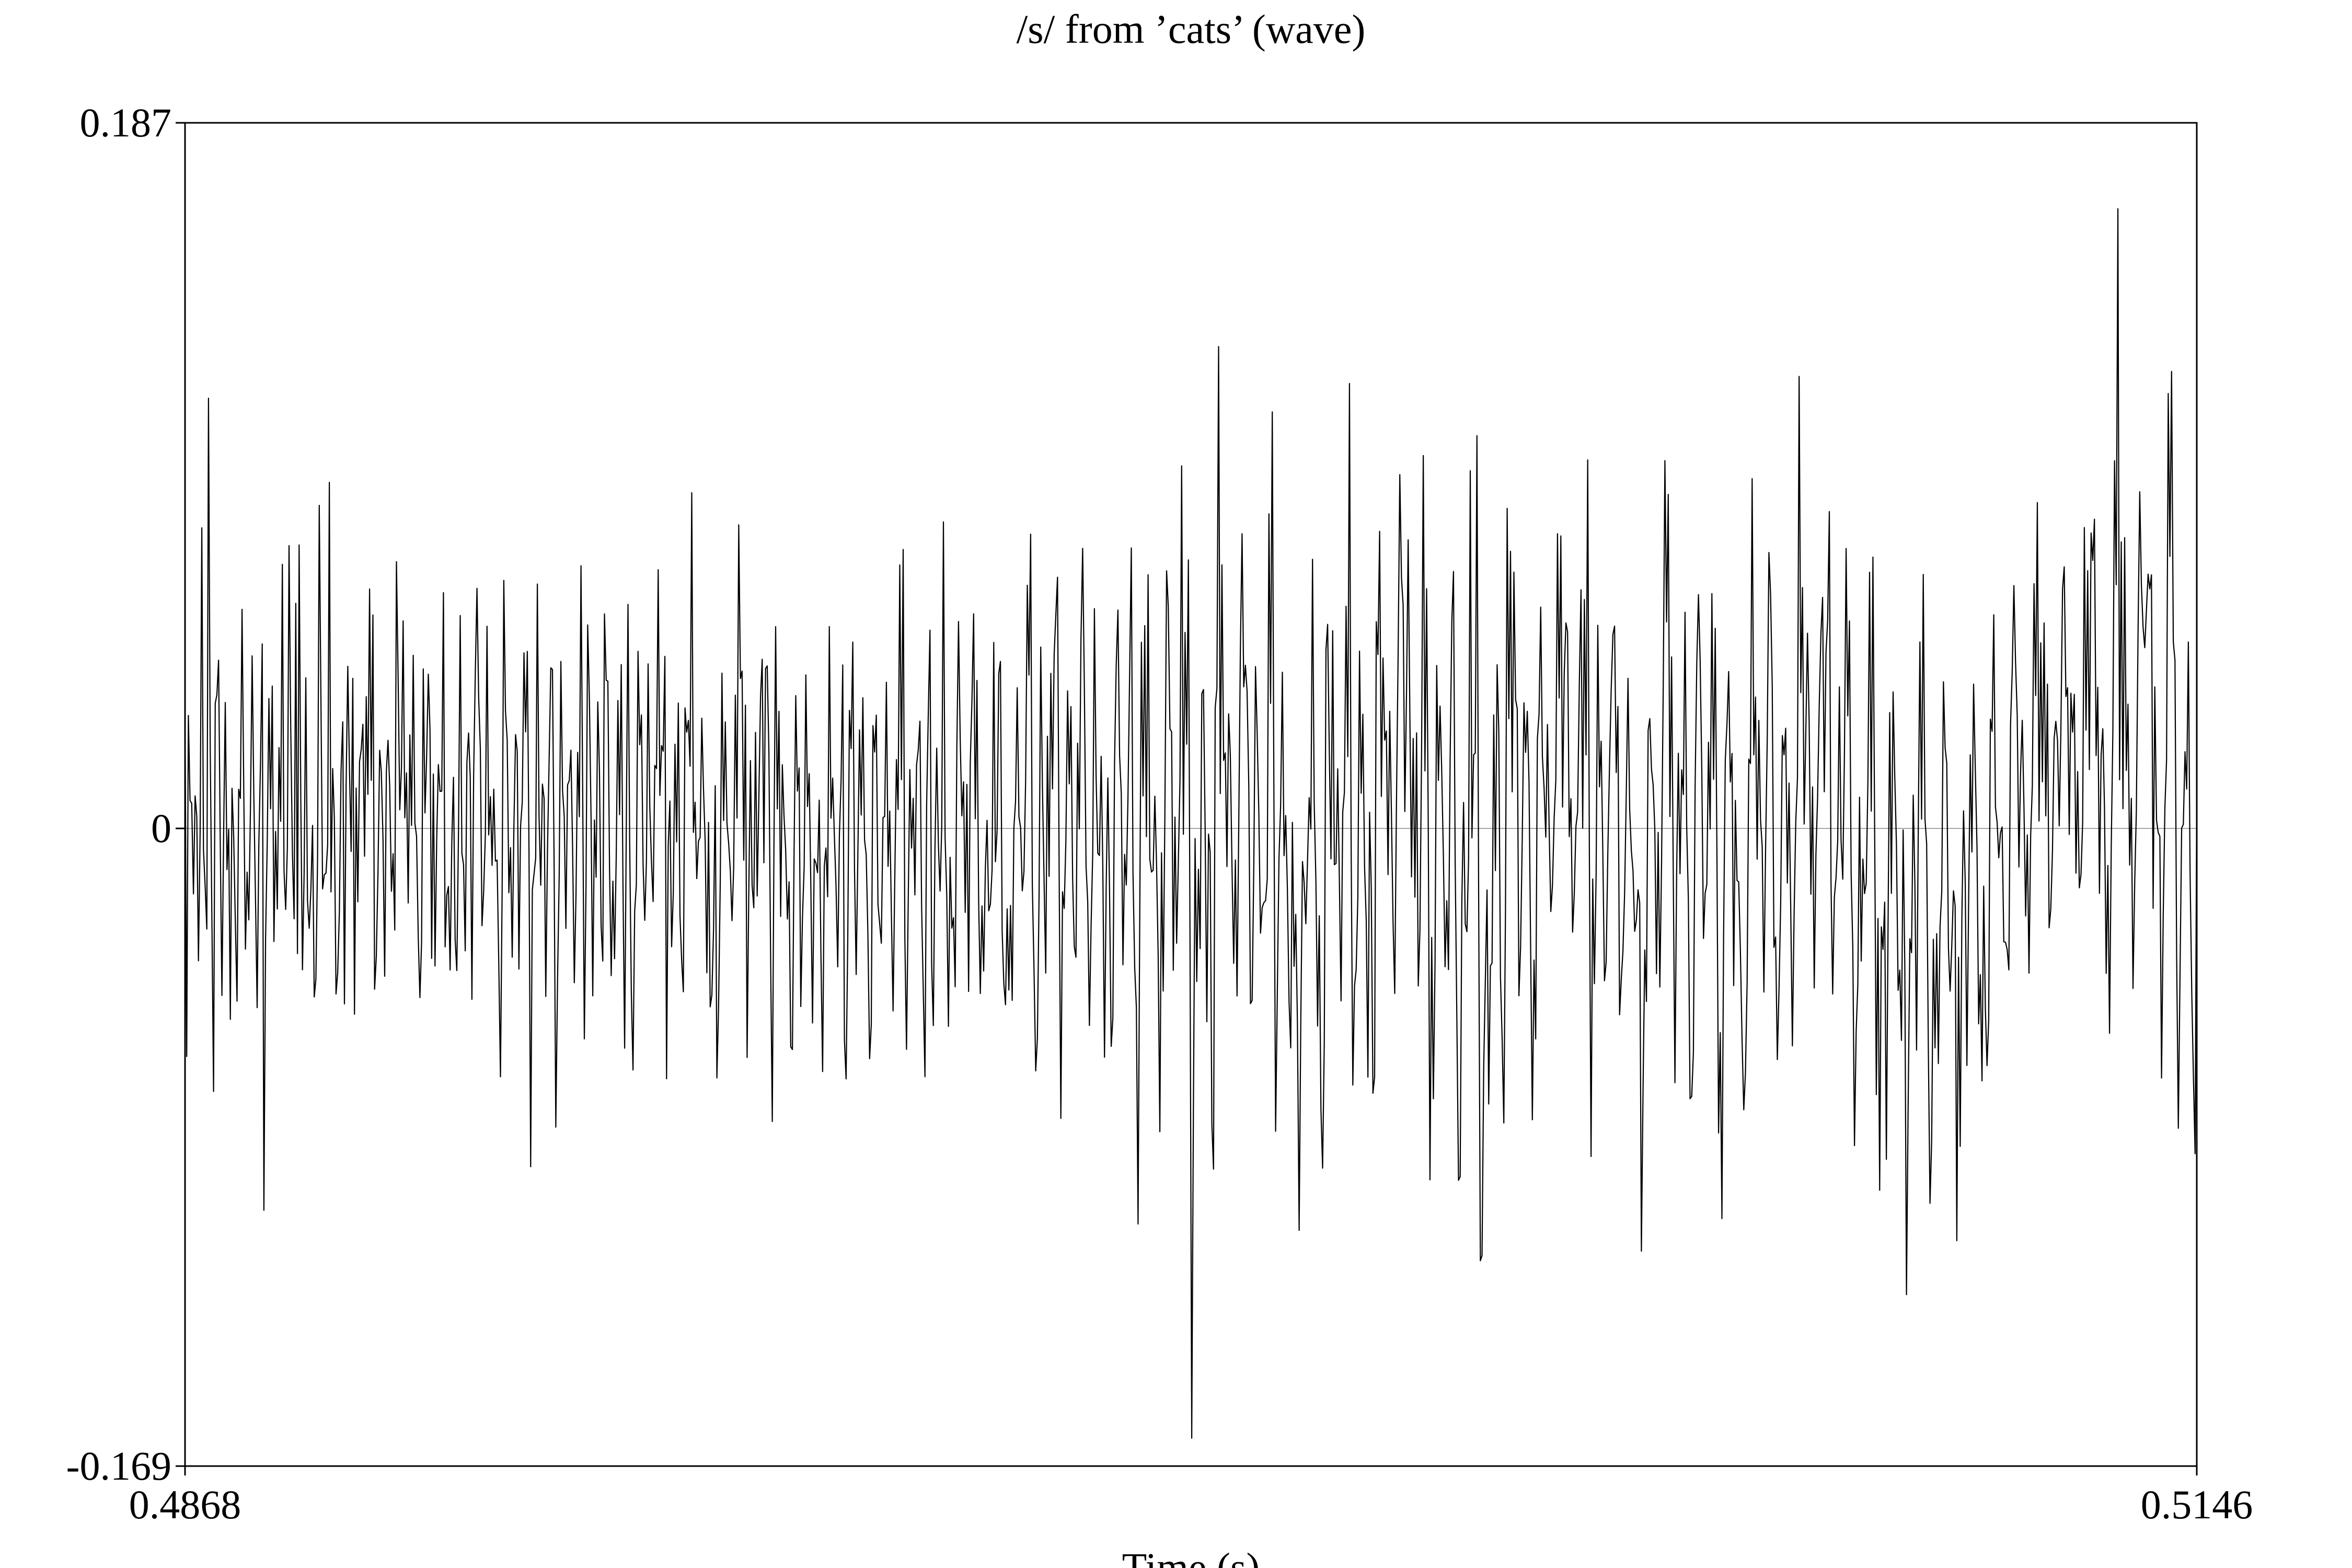  I want to click on y-tick-label: -0.169, so click(118, 1466).